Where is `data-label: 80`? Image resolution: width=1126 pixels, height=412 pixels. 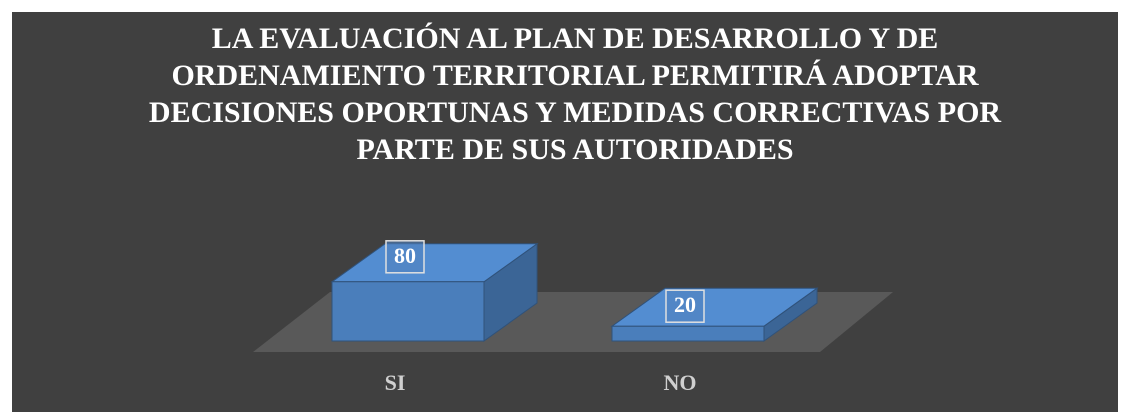 data-label: 80 is located at coordinates (405, 255).